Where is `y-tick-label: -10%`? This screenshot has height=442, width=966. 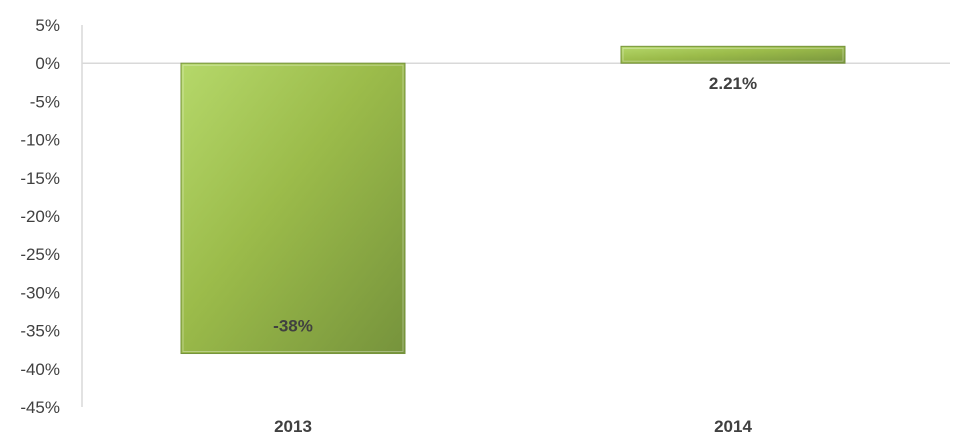 y-tick-label: -10% is located at coordinates (40, 140).